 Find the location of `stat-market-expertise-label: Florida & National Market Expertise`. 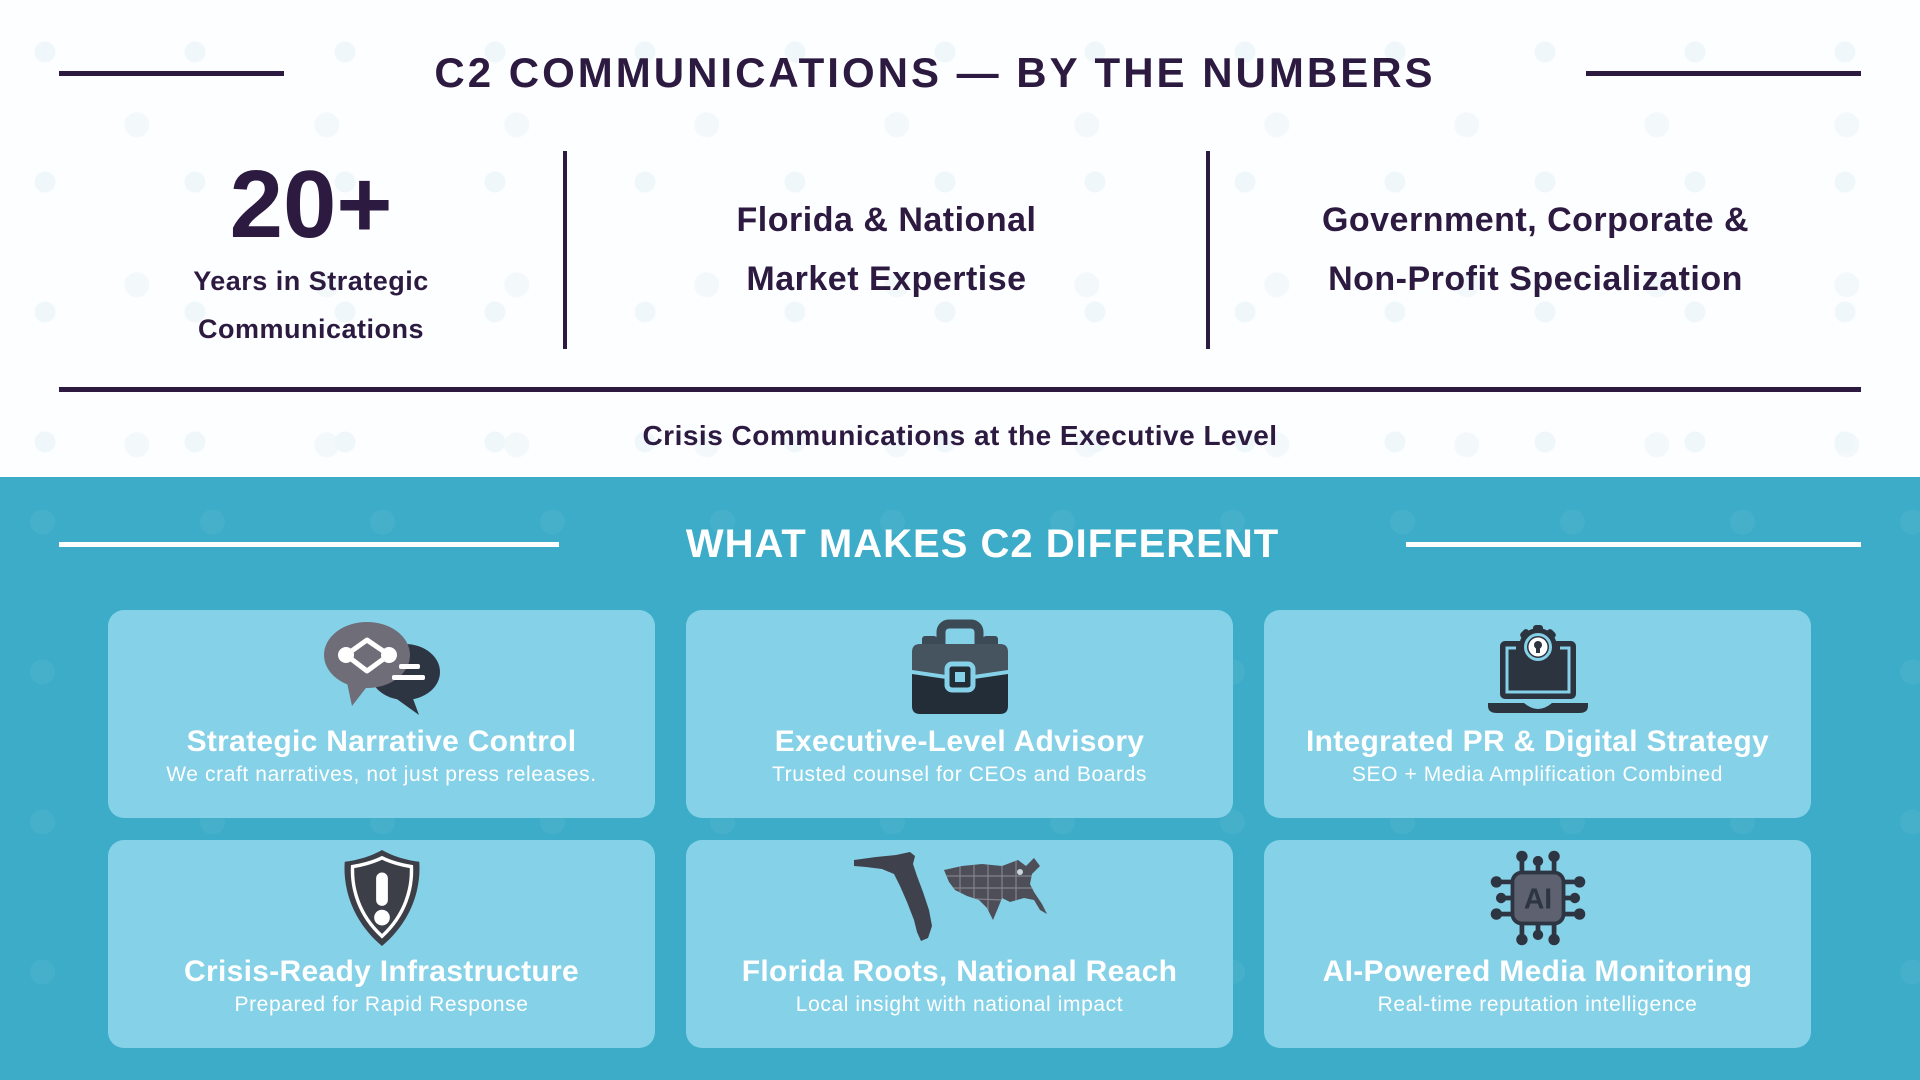

stat-market-expertise-label: Florida & National Market Expertise is located at coordinates (886, 249).